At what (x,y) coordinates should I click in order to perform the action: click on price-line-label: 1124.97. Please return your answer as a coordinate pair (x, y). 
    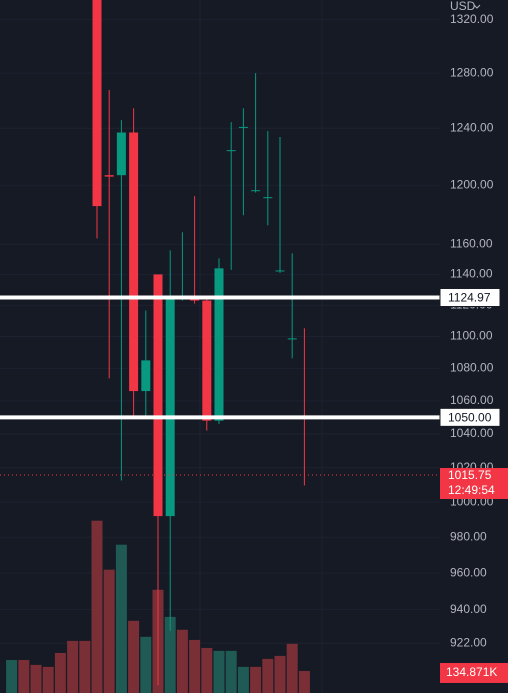
    Looking at the image, I should click on (469, 298).